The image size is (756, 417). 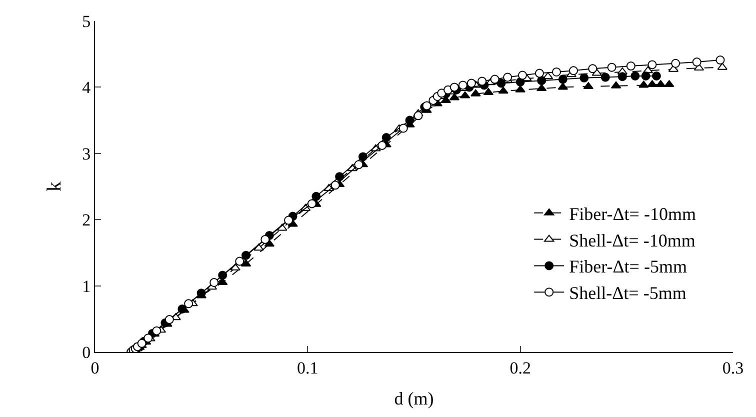 What do you see at coordinates (86, 21) in the screenshot?
I see `y-tick-label: 5` at bounding box center [86, 21].